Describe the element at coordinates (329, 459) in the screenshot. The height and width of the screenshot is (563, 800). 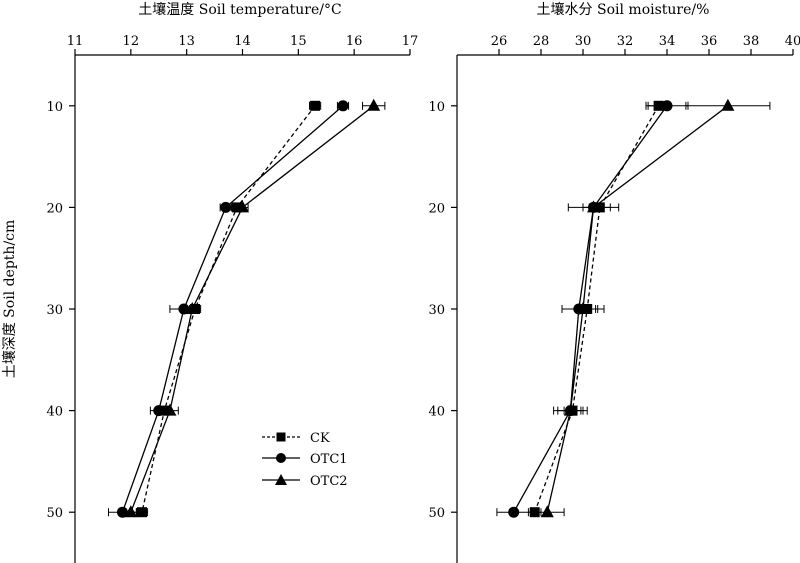
I see `legend-label-otc1: OTC1` at that location.